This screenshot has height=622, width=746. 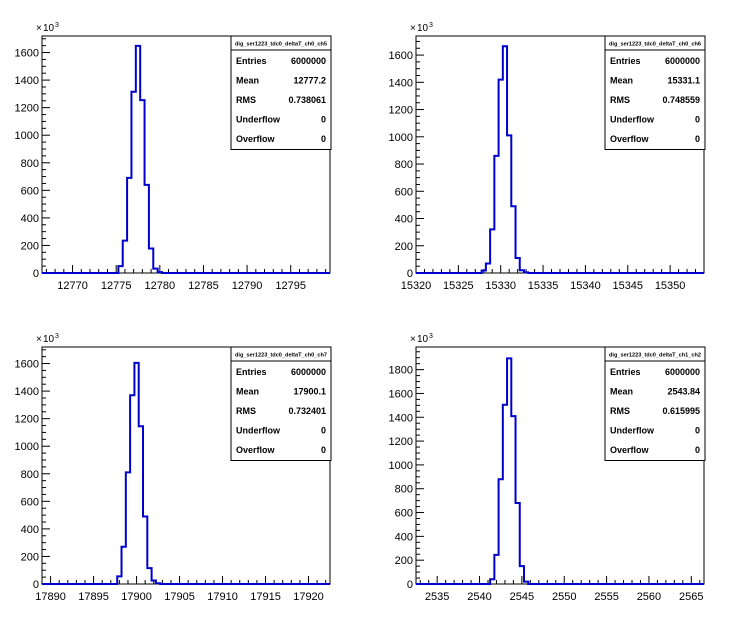 I want to click on x-tick-label: 17895, so click(x=93, y=597).